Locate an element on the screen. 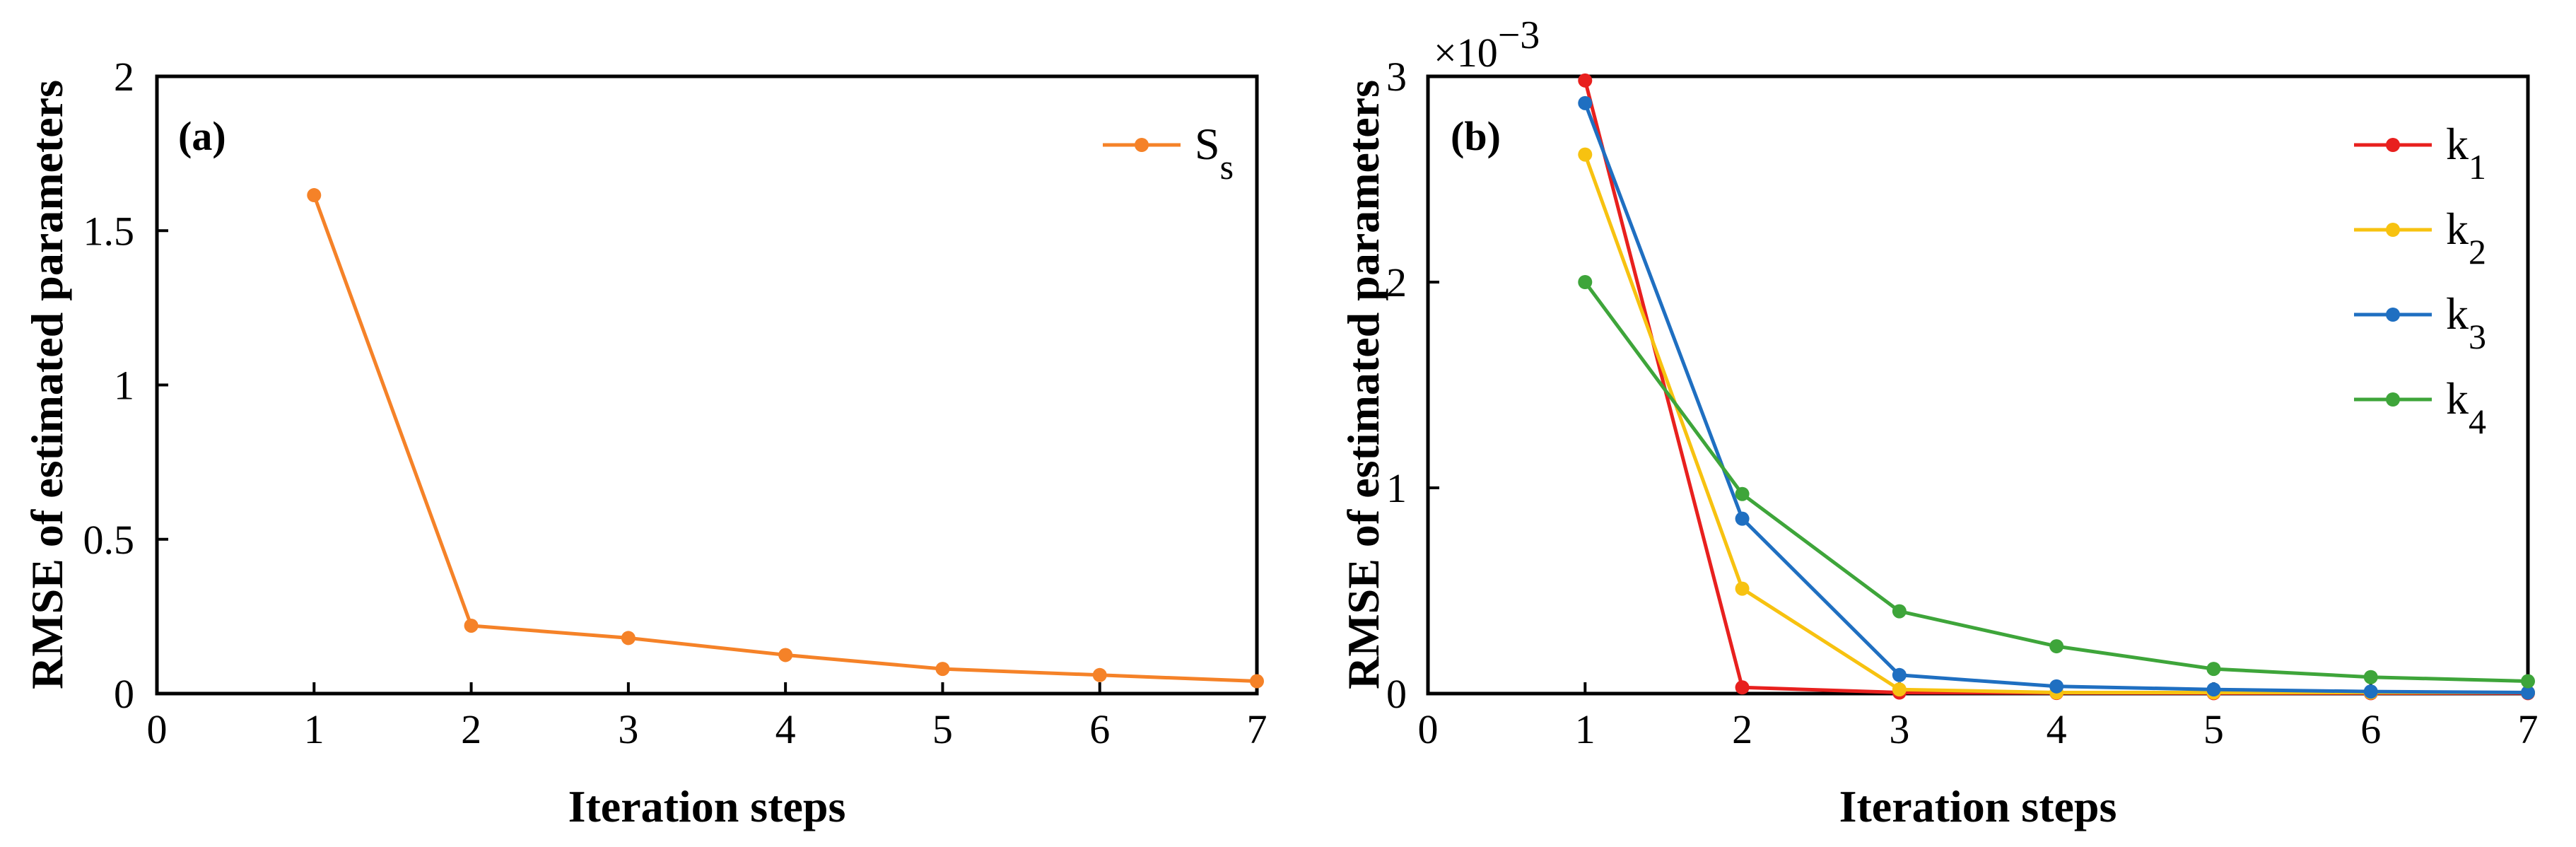 Image resolution: width=2576 pixels, height=847 pixels. y-tick-label: 1.5 is located at coordinates (109, 231).